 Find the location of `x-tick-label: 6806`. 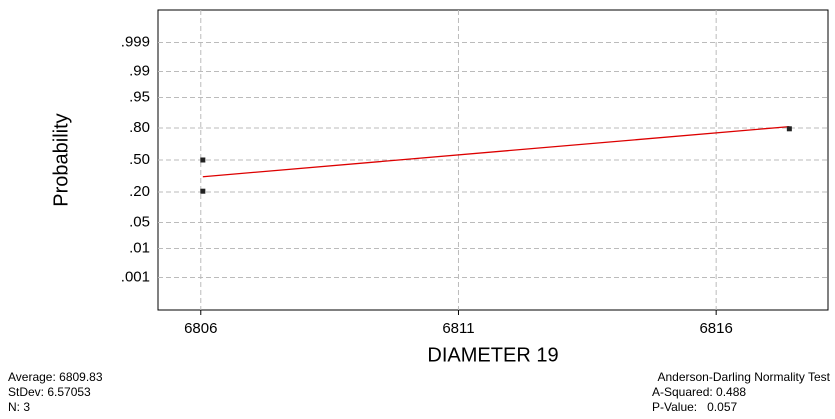

x-tick-label: 6806 is located at coordinates (200, 328).